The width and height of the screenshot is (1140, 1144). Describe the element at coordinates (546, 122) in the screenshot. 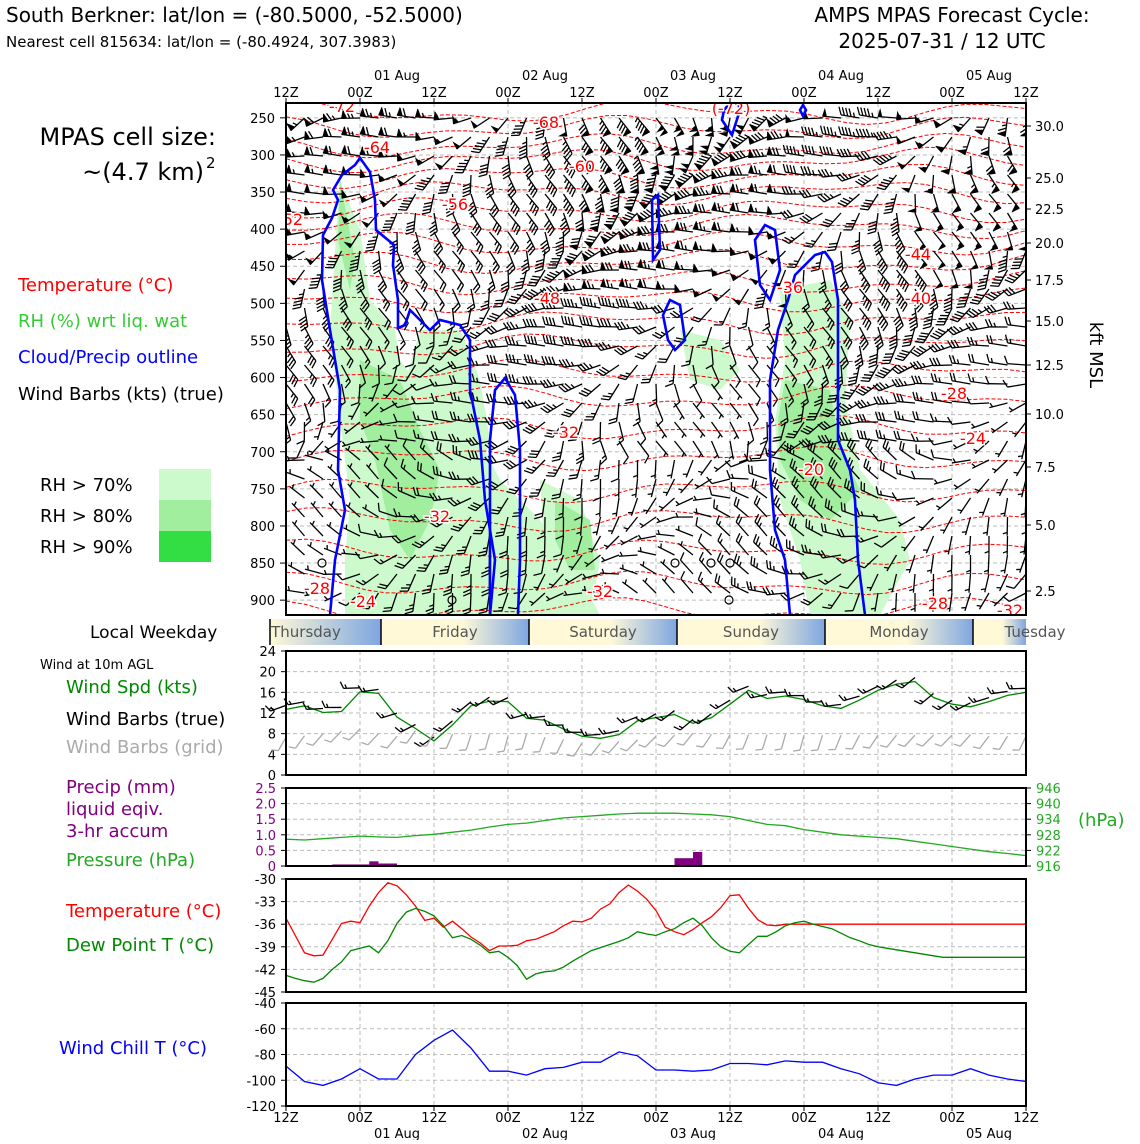

I see `temperature-contour-label: -68` at that location.